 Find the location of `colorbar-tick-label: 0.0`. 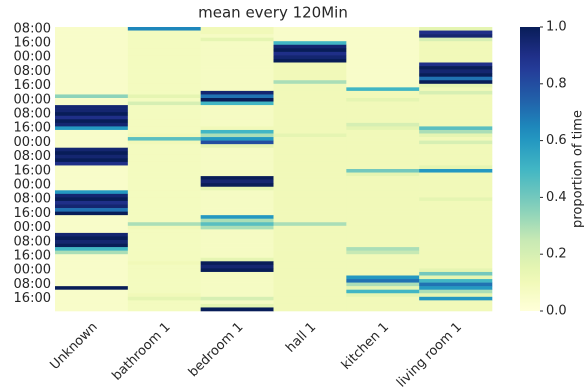

colorbar-tick-label: 0.0 is located at coordinates (556, 311).